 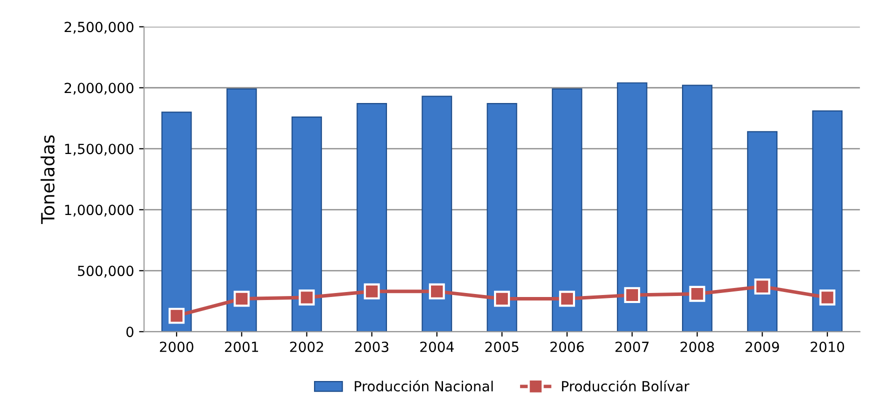 What do you see at coordinates (307, 347) in the screenshot?
I see `x-tick-label: 2002` at bounding box center [307, 347].